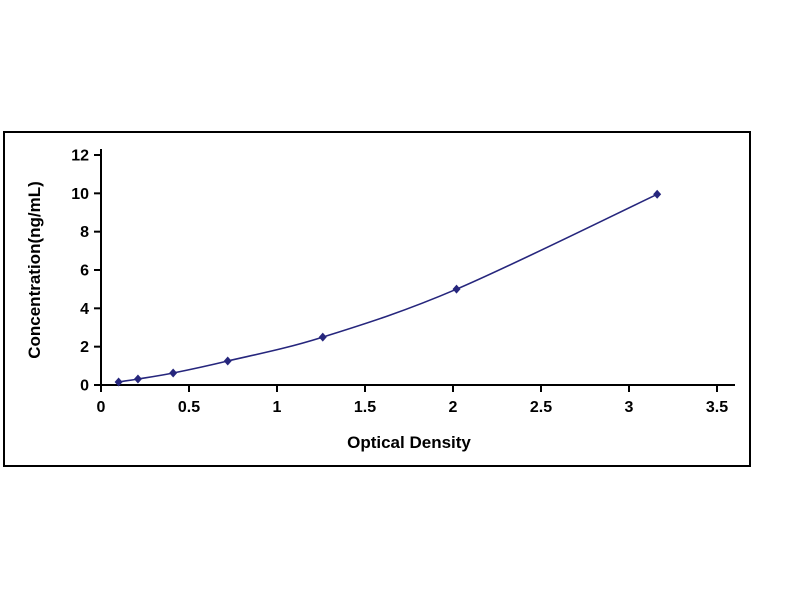 Image resolution: width=800 pixels, height=600 pixels. I want to click on y-axis-title: Concentration(ng/mL), so click(34, 270).